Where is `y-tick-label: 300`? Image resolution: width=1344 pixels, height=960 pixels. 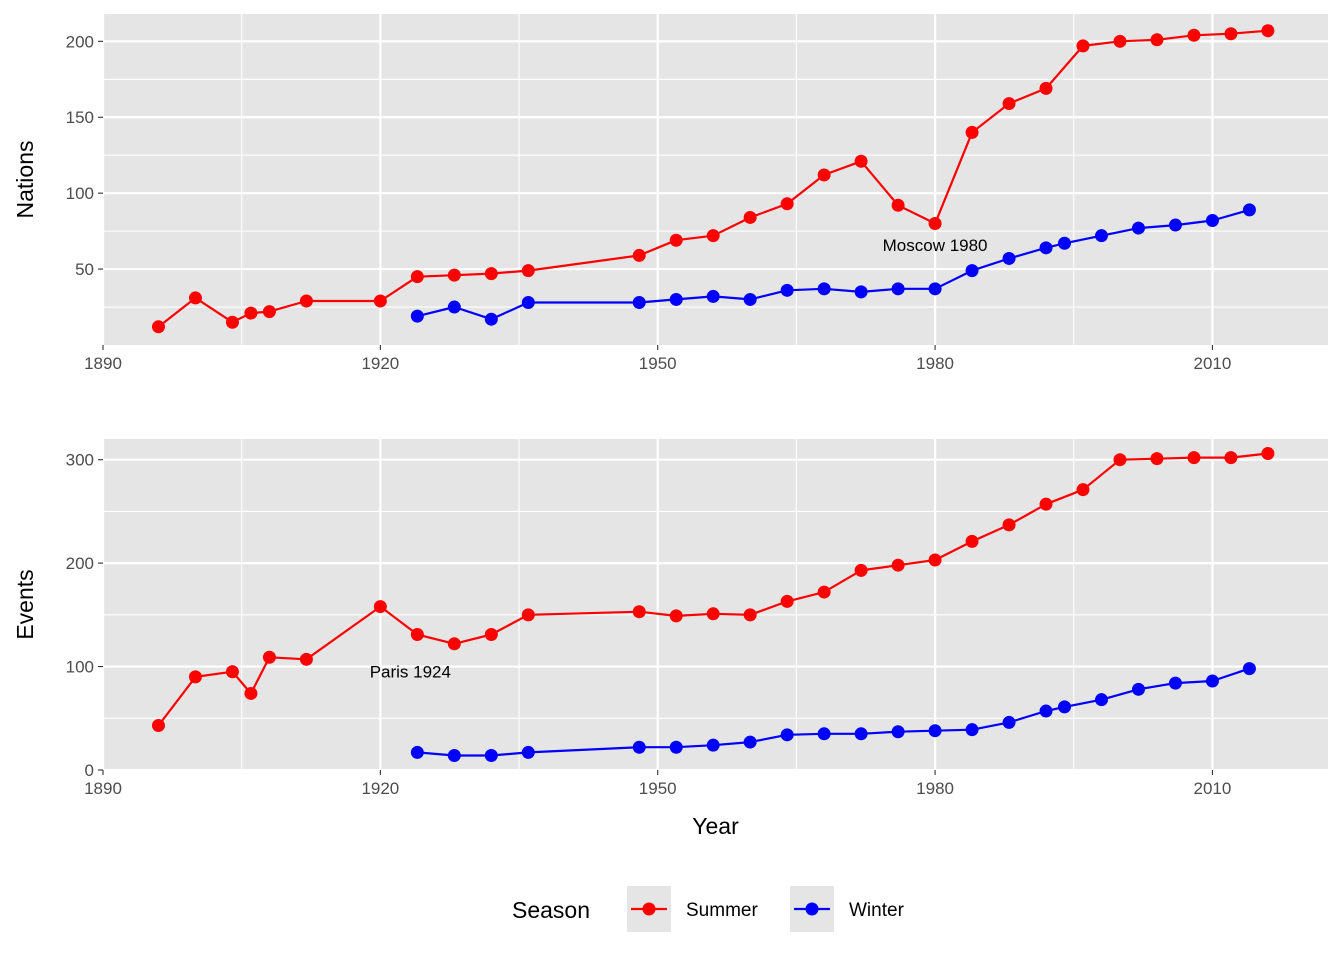 y-tick-label: 300 is located at coordinates (80, 460).